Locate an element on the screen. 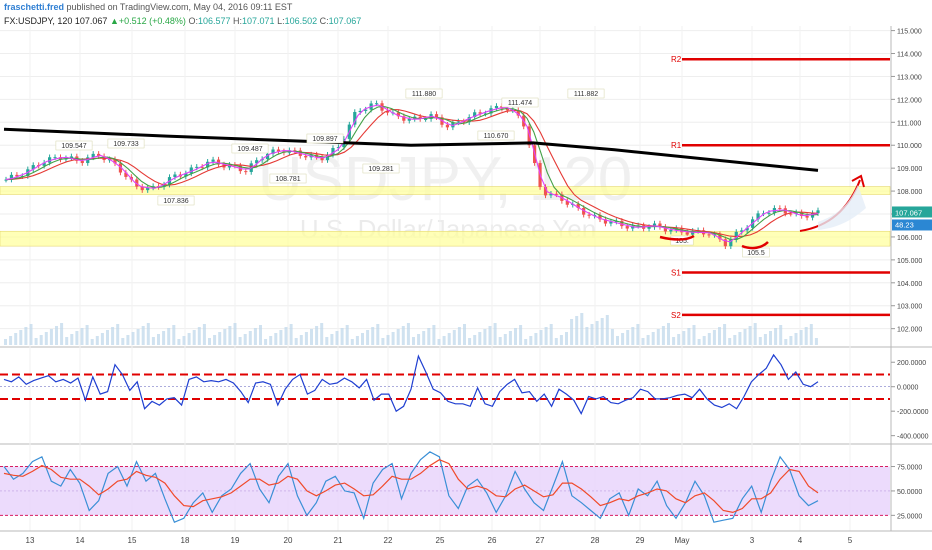 This screenshot has height=550, width=932. y-tick-label: 108.000 is located at coordinates (909, 192).